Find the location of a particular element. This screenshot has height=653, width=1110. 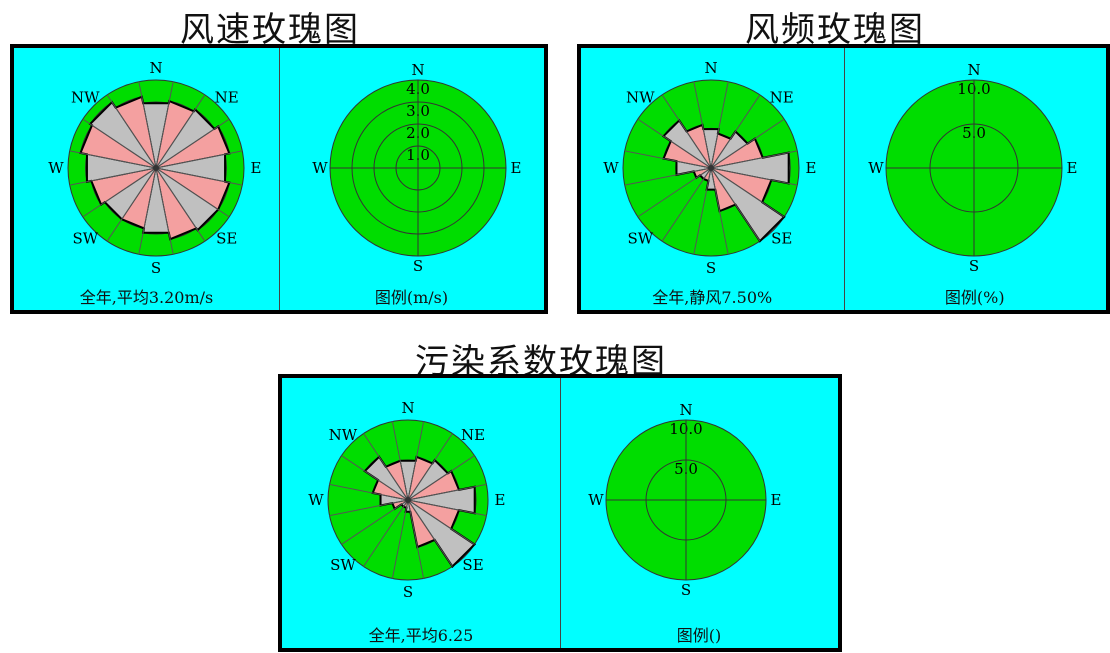

pollution-legend-caption: 图例() is located at coordinates (699, 635).